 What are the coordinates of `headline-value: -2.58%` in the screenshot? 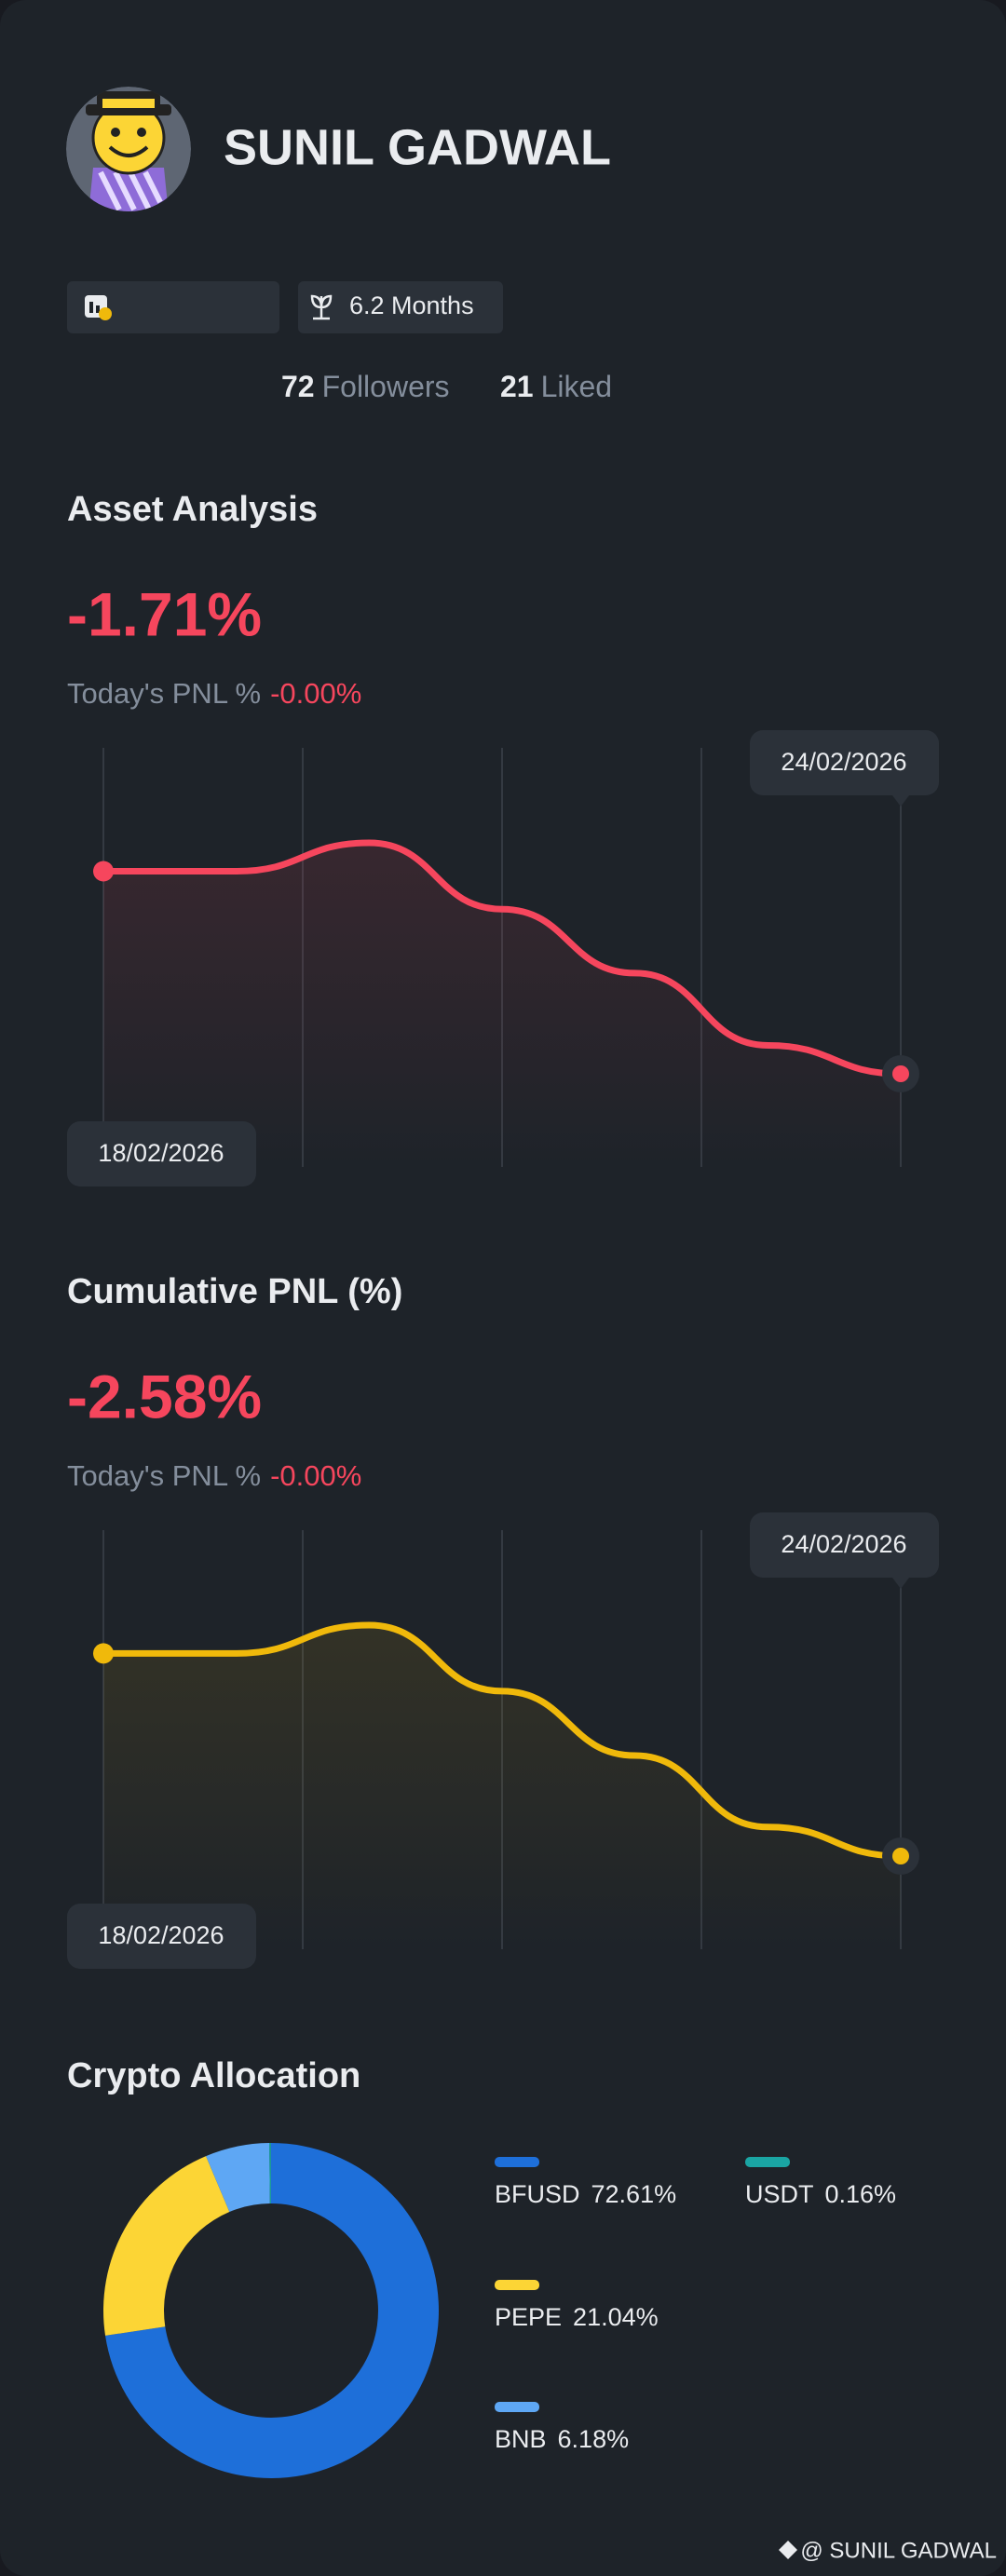 It's located at (164, 1396).